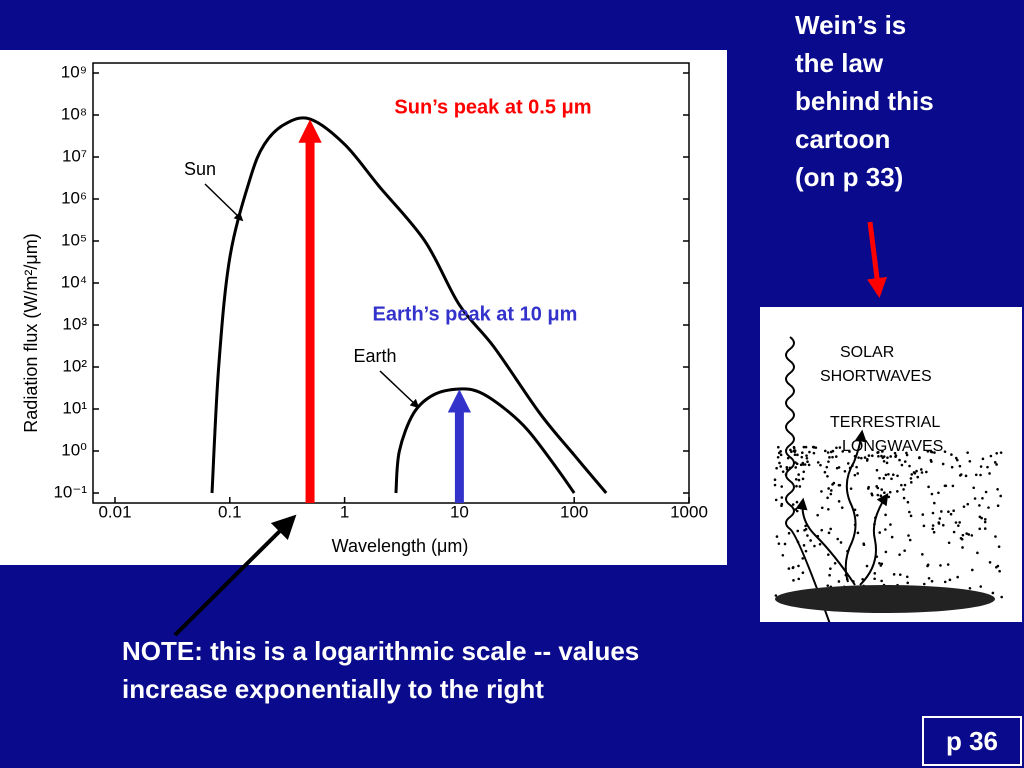  What do you see at coordinates (74, 449) in the screenshot?
I see `y-tick-label: 10⁰` at bounding box center [74, 449].